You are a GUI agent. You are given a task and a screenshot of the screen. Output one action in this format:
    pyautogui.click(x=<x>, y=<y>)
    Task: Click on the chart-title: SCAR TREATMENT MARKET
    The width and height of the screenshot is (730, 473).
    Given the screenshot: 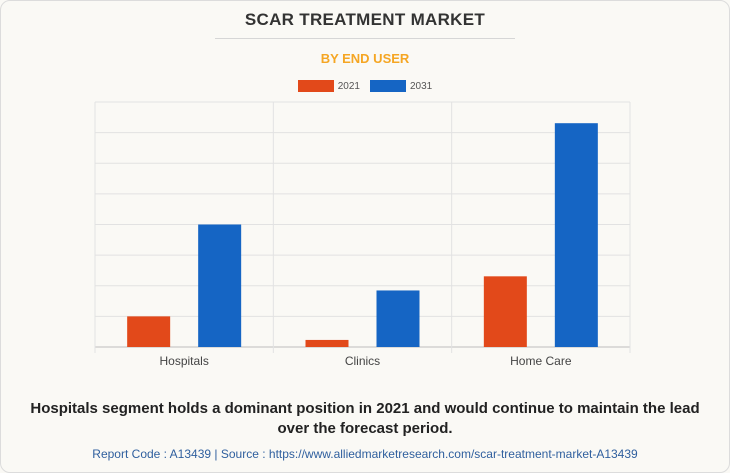 What is the action you would take?
    pyautogui.click(x=365, y=19)
    